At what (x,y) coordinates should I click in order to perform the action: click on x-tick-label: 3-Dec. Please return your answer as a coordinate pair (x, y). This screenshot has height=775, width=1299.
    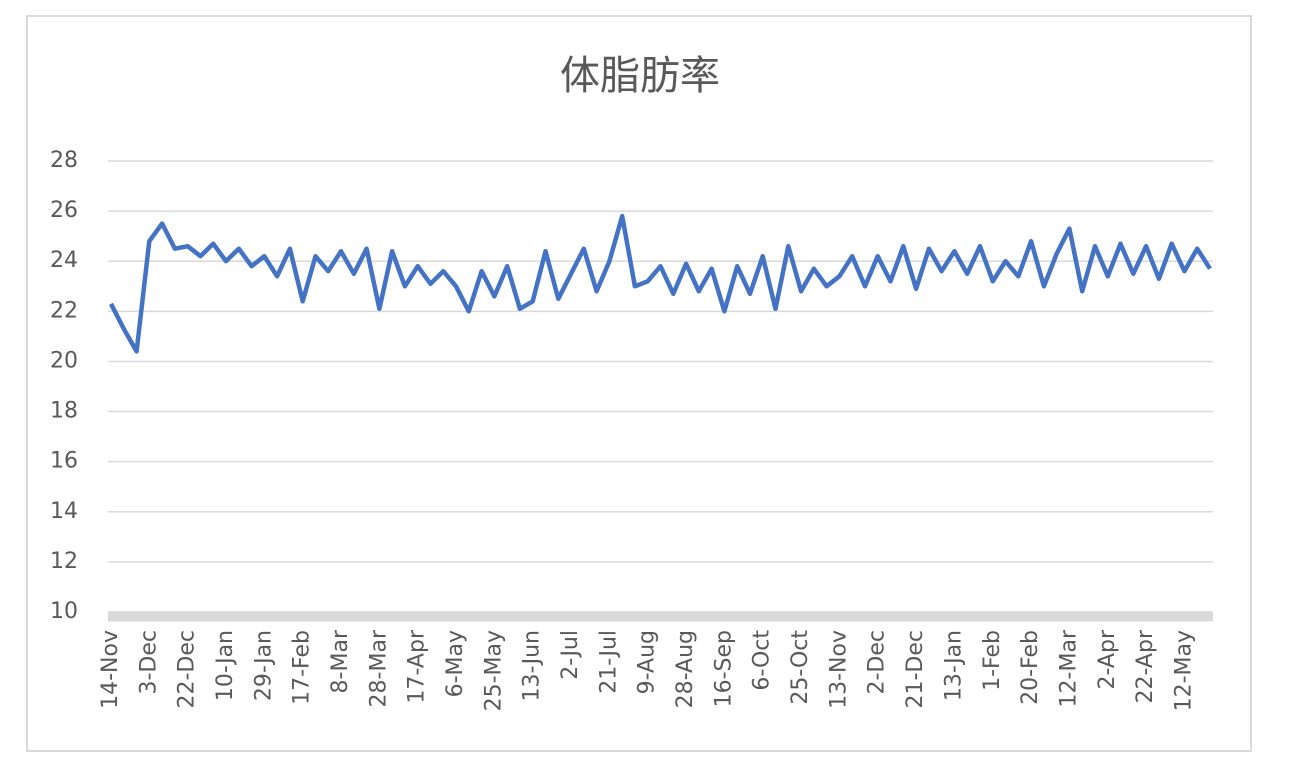
    Looking at the image, I should click on (148, 662).